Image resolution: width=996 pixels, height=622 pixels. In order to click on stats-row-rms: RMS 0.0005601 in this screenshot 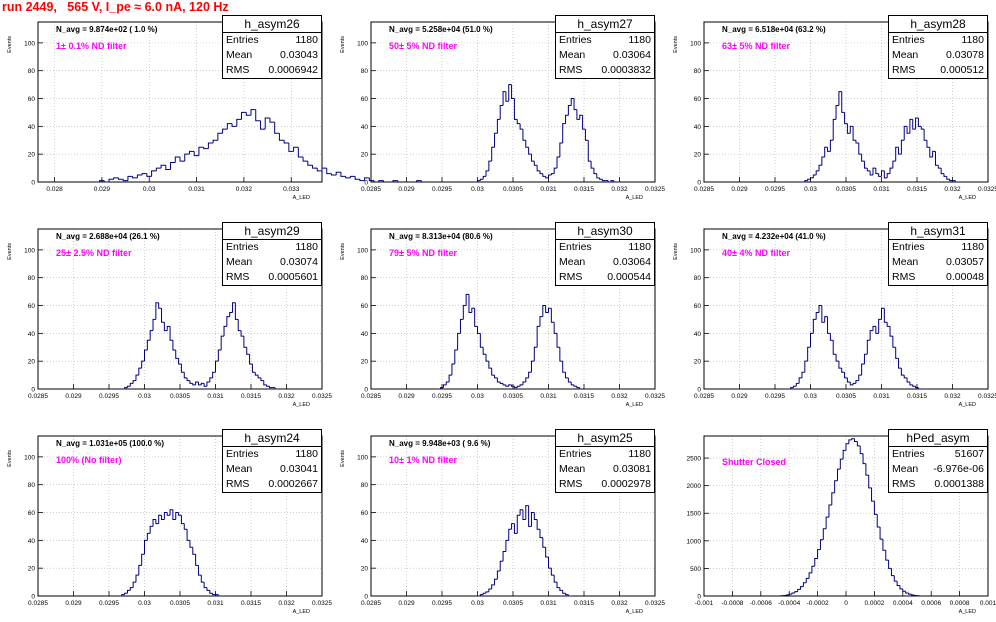, I will do `click(272, 277)`.